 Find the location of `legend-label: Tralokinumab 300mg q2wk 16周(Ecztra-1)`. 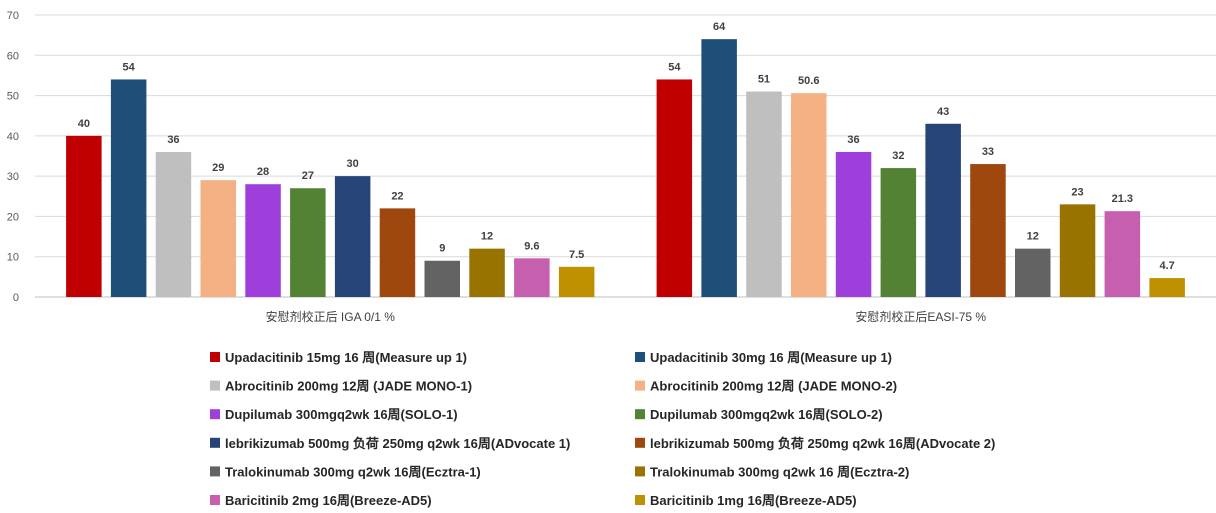

legend-label: Tralokinumab 300mg q2wk 16周(Ecztra-1) is located at coordinates (353, 471).